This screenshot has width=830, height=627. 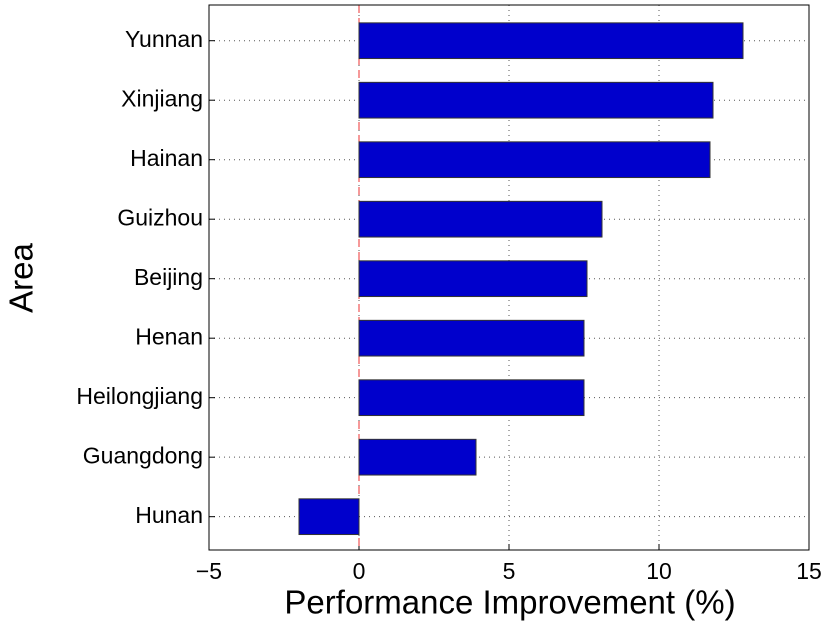 I want to click on y-tick-label: Henan, so click(x=169, y=336).